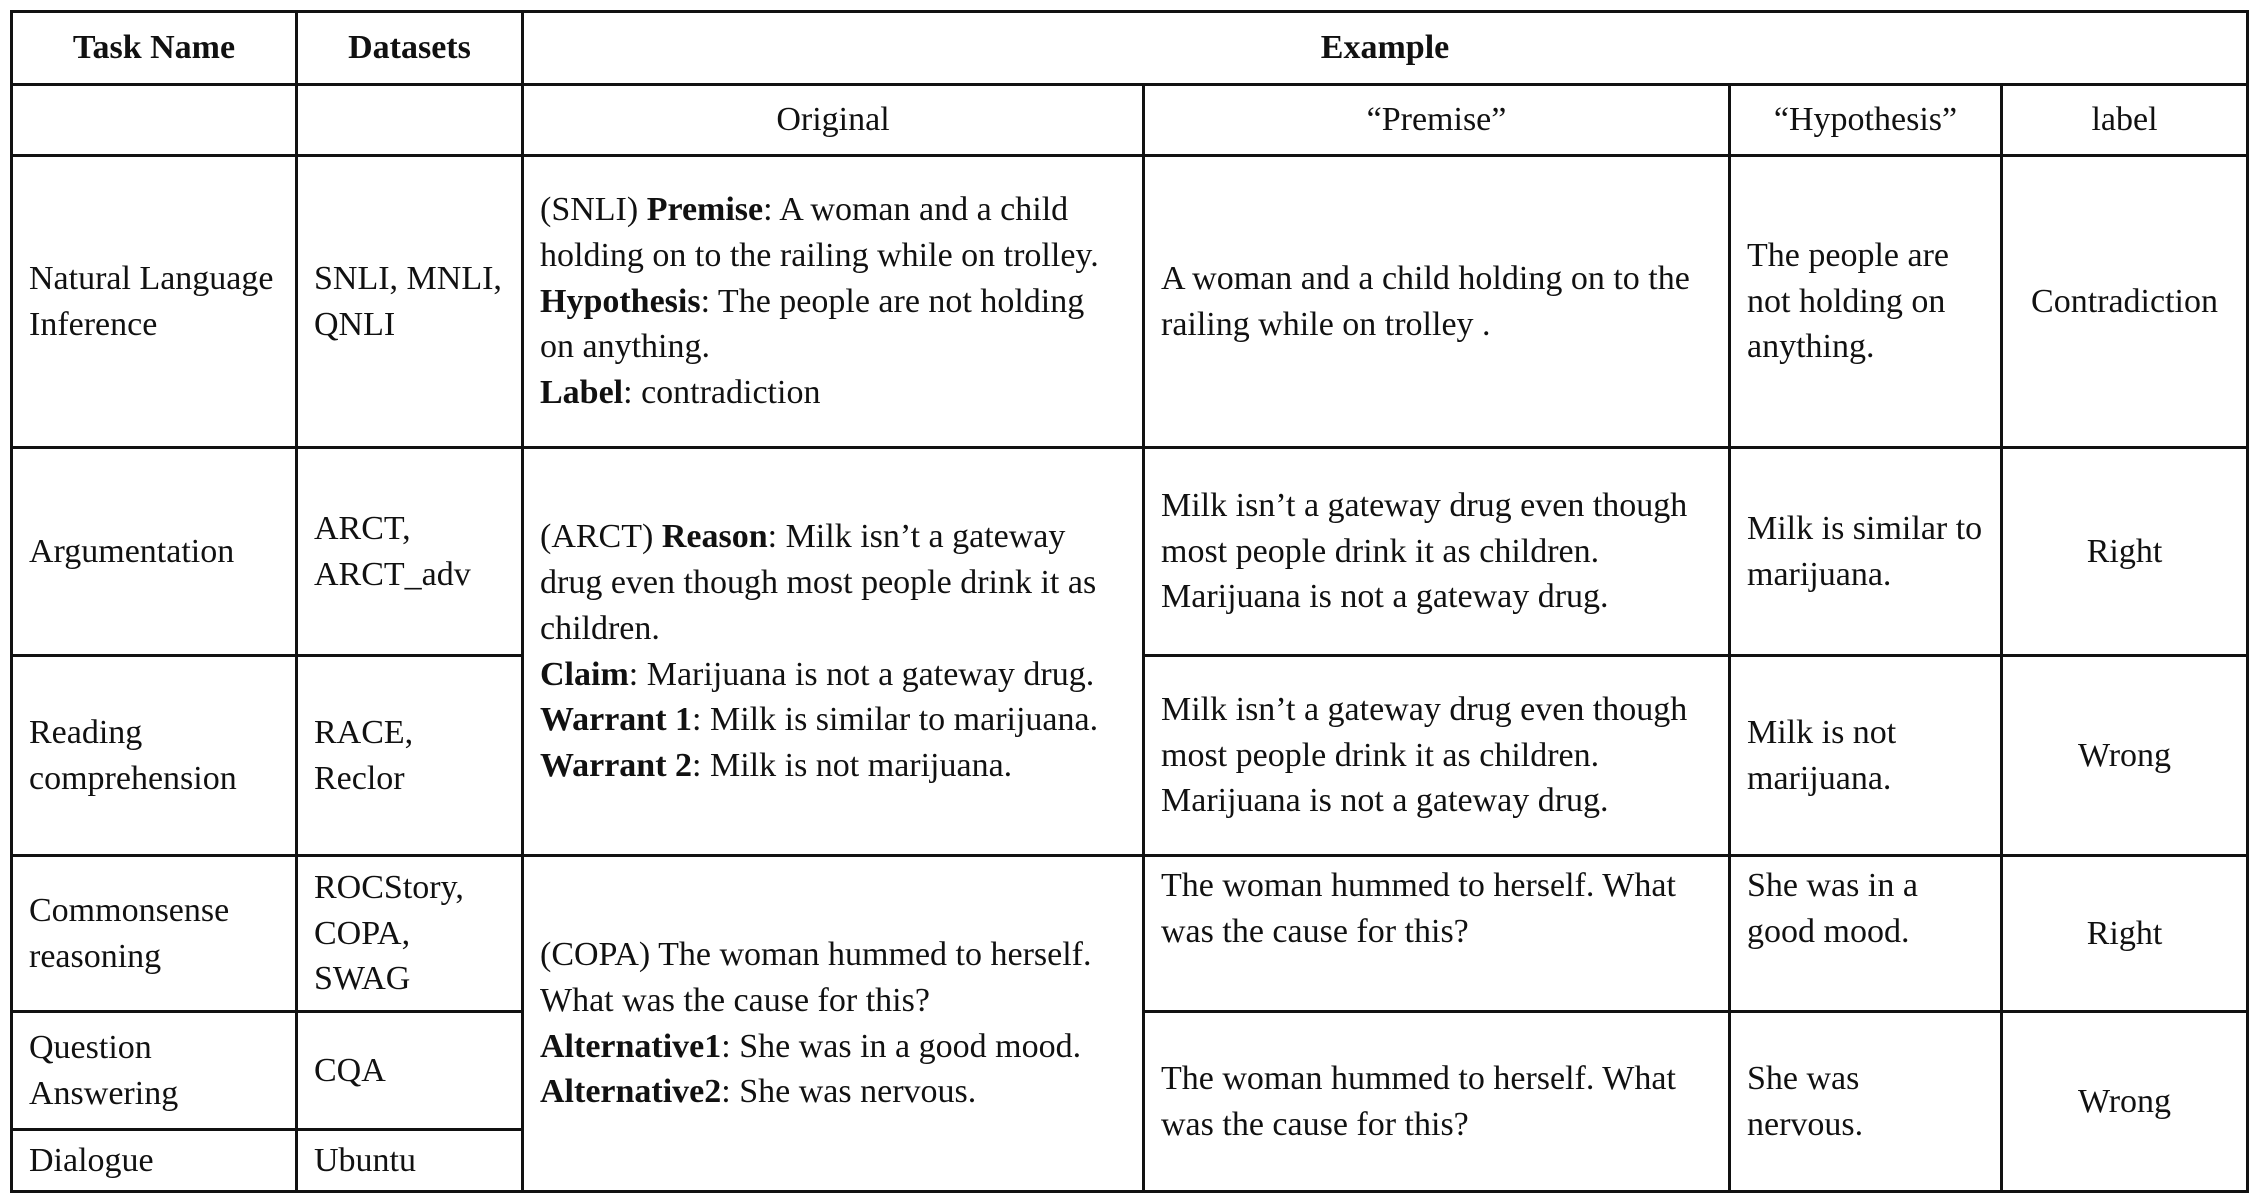 Image resolution: width=2256 pixels, height=1193 pixels. What do you see at coordinates (895, 720) in the screenshot?
I see `warrant1-value: : Milk is similar to marijuana.` at bounding box center [895, 720].